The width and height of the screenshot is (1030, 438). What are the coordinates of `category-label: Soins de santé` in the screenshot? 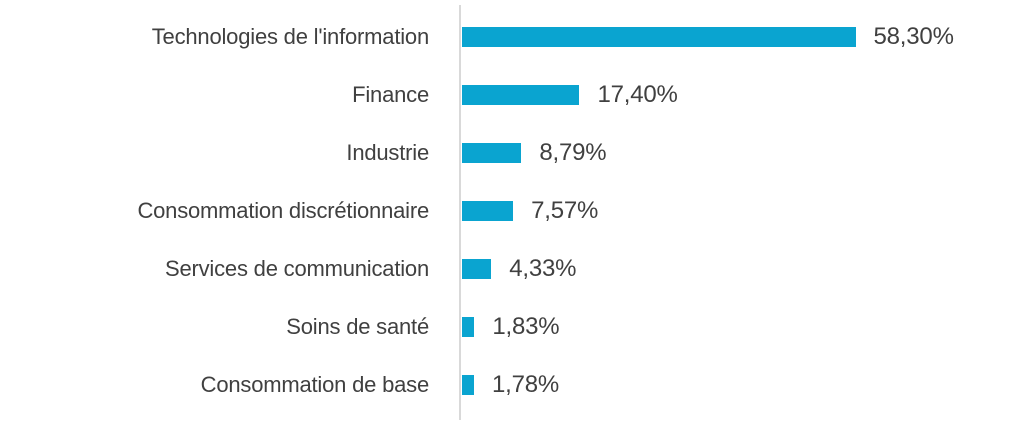 It's located at (357, 326).